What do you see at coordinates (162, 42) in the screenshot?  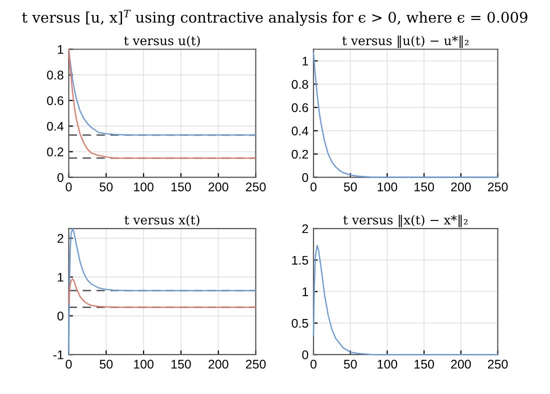 I see `chart-title: t versus u(t)` at bounding box center [162, 42].